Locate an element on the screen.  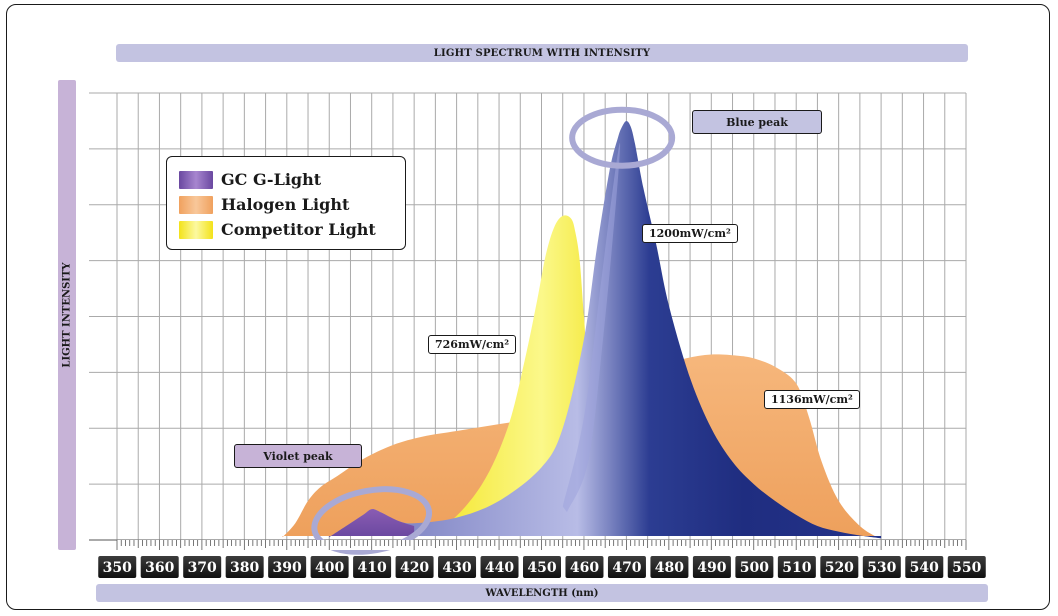
x-tick-label: 500 is located at coordinates (754, 568).